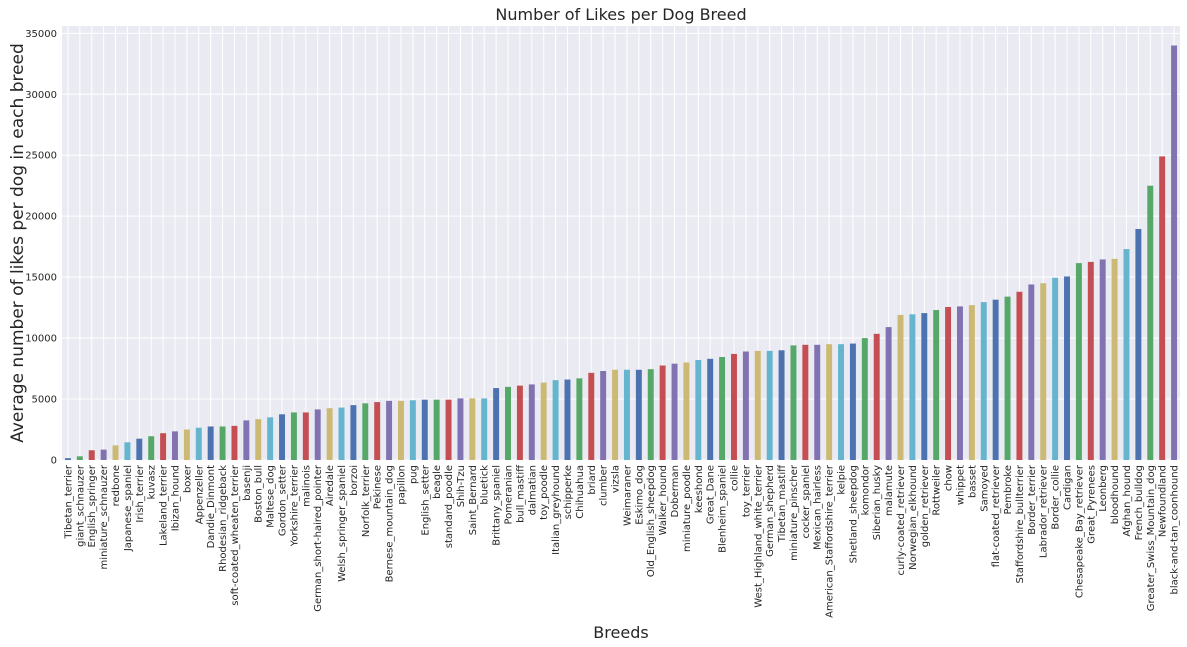 The image size is (1187, 647). What do you see at coordinates (782, 503) in the screenshot?
I see `x-tick-label: Tibetan_mastiff` at bounding box center [782, 503].